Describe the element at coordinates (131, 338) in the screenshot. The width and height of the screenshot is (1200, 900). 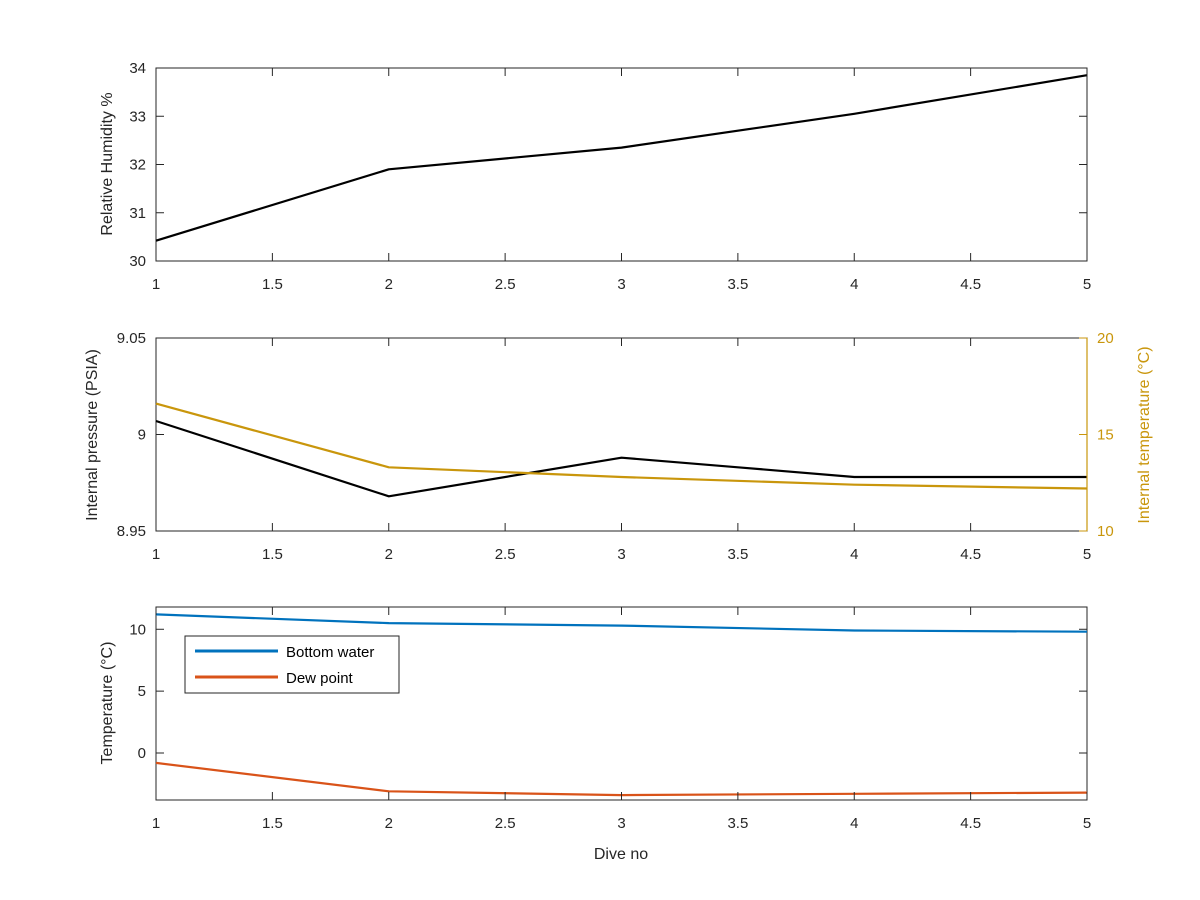
I see `y-tick-label: 9.05` at that location.